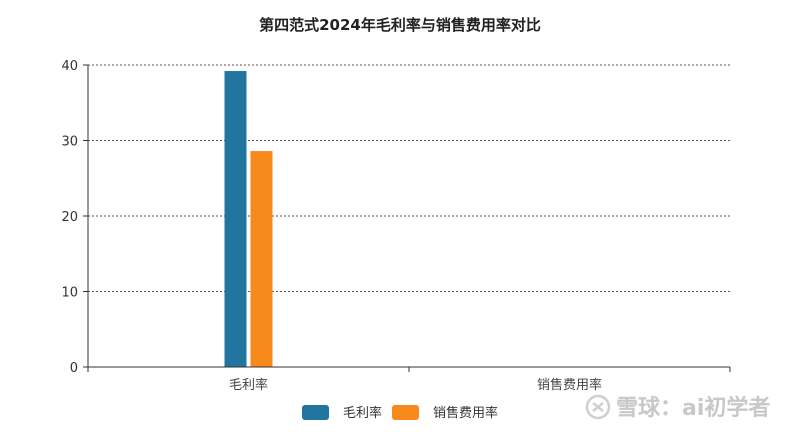  Describe the element at coordinates (74, 368) in the screenshot. I see `y-tick-label: 0` at that location.